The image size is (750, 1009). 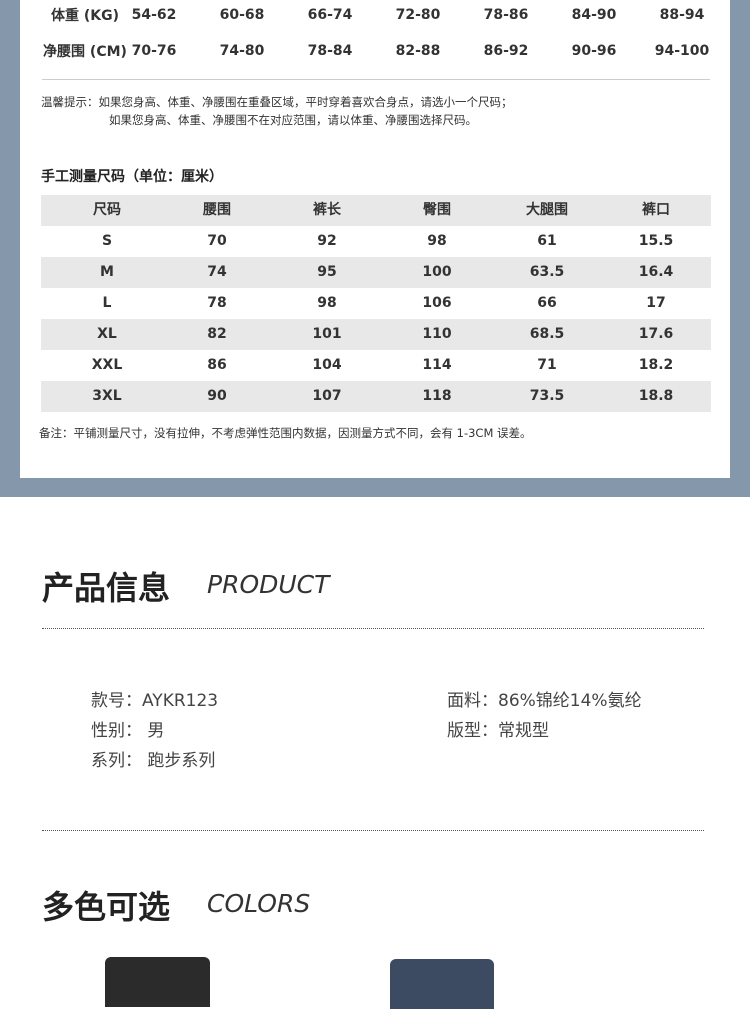 I want to click on table-cell: XL, so click(x=107, y=334).